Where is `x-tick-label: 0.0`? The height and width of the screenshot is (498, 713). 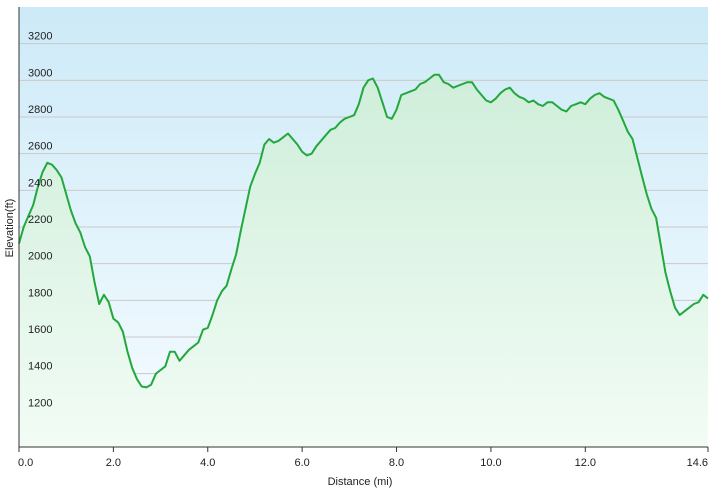 x-tick-label: 0.0 is located at coordinates (25, 463).